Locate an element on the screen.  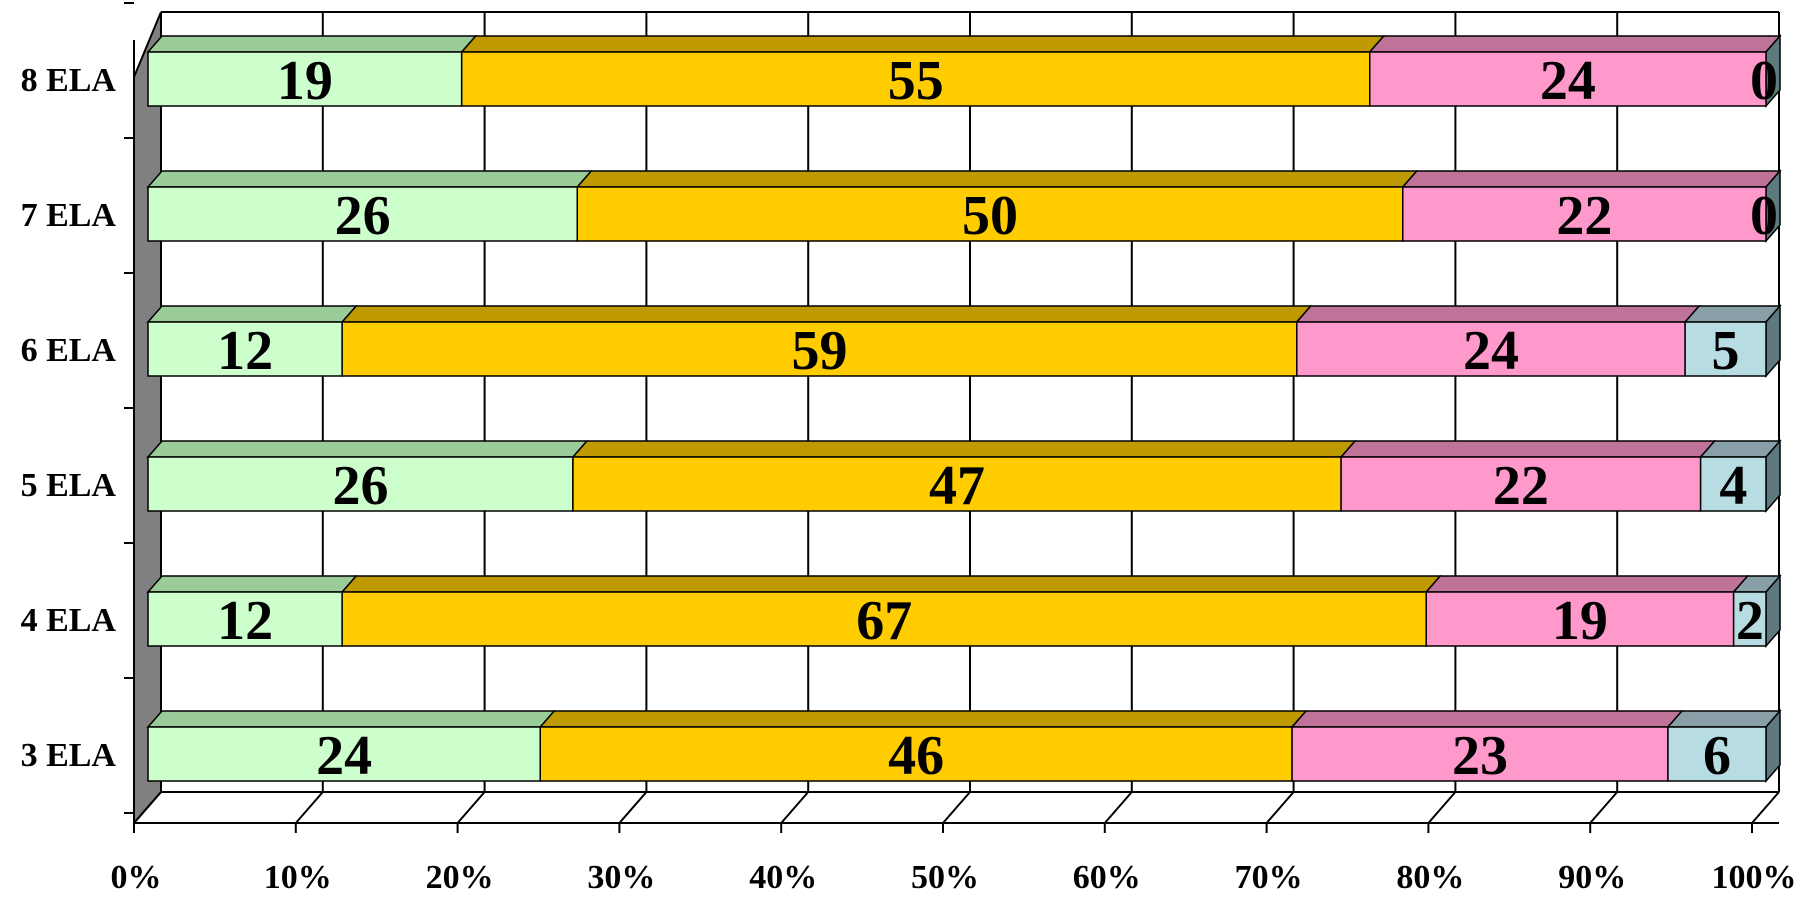
data-label: 4 is located at coordinates (1733, 486).